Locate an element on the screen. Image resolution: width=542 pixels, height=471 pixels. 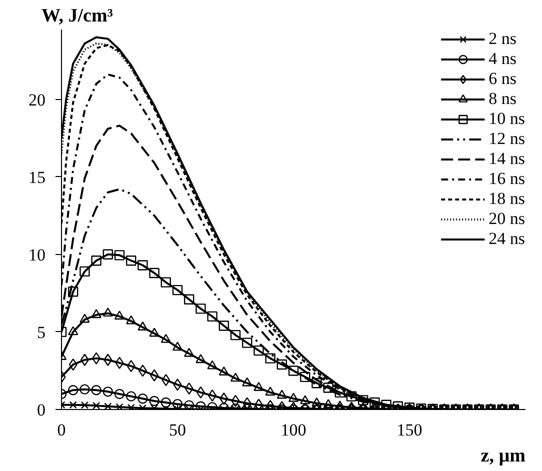
legend-label: 4 ns is located at coordinates (502, 59).